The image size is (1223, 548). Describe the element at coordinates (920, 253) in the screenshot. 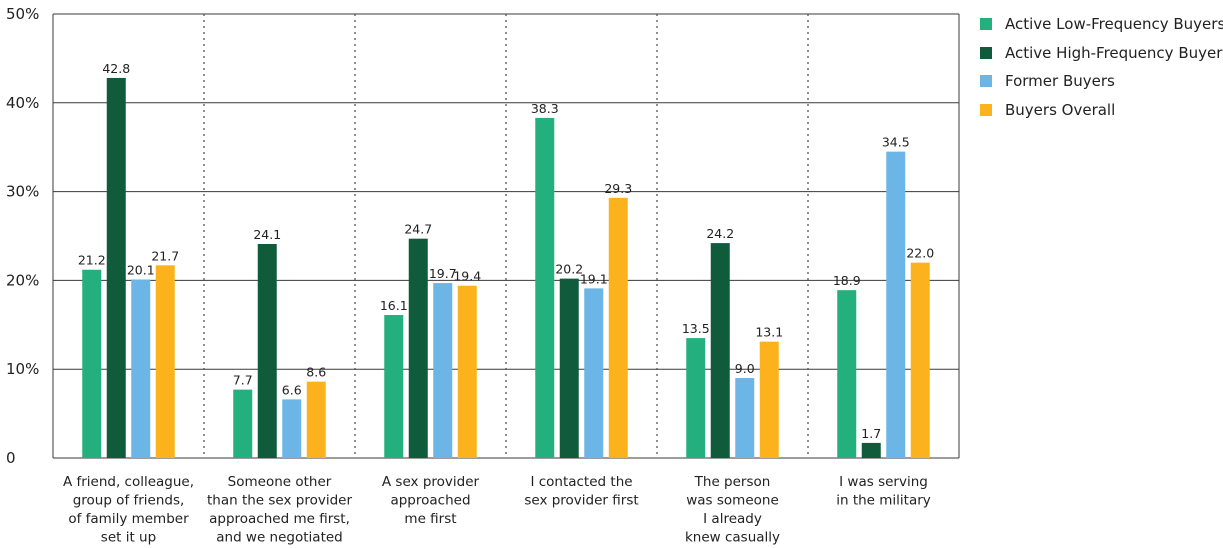

I see `data-label: 22.0` at that location.